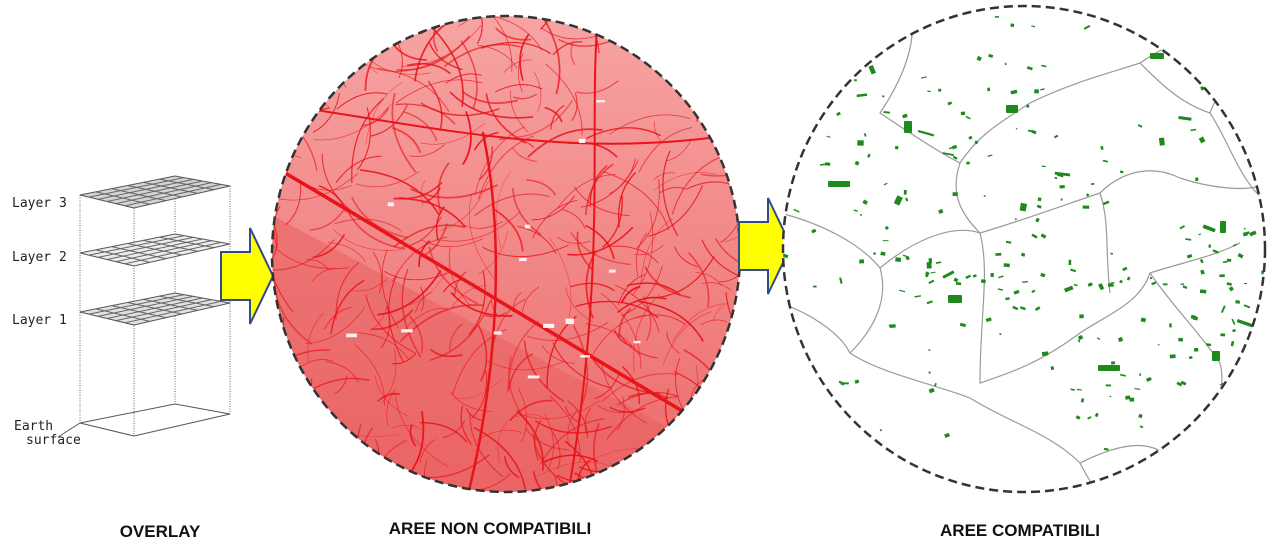 The width and height of the screenshot is (1271, 547). I want to click on compatible-areas-caption: AREE COMPATIBILI, so click(1020, 530).